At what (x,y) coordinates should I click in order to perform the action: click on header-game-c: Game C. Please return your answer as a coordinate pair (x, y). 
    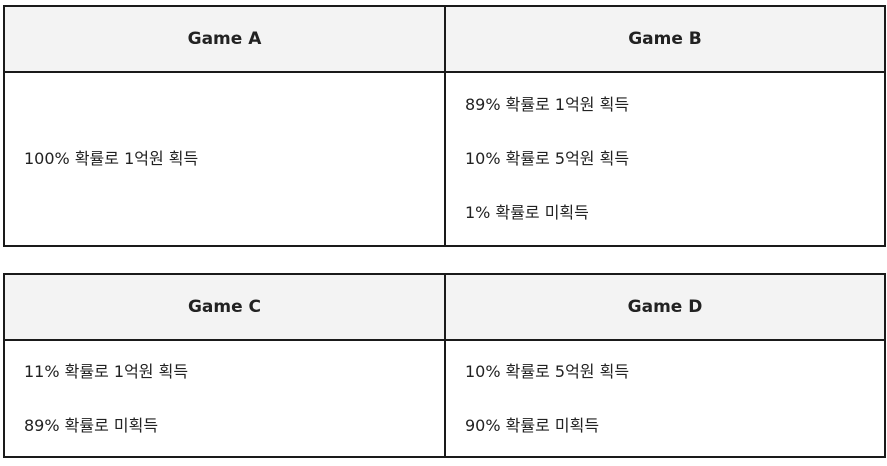
    Looking at the image, I should click on (224, 307).